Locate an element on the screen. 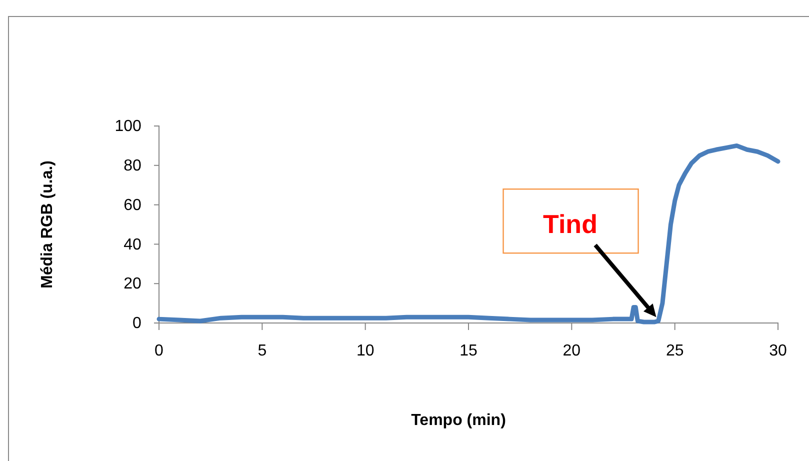 This screenshot has width=809, height=461. y-tick-label: 20 is located at coordinates (133, 284).